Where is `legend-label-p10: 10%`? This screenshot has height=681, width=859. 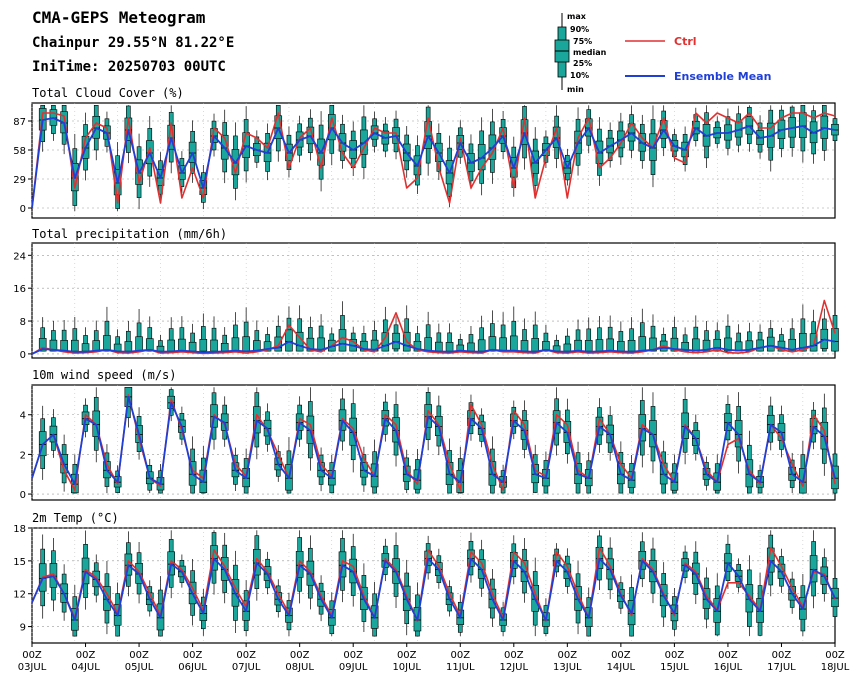
legend-label-p10: 10% is located at coordinates (579, 75).